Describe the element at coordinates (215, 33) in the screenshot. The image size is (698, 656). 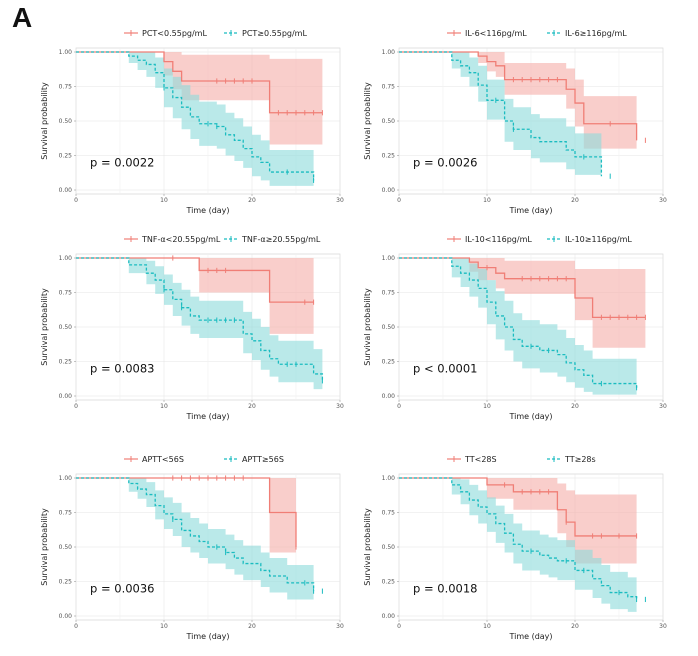
I see `legend: PCT<0.55pg/mL PCT≥0.55pg/mL` at that location.